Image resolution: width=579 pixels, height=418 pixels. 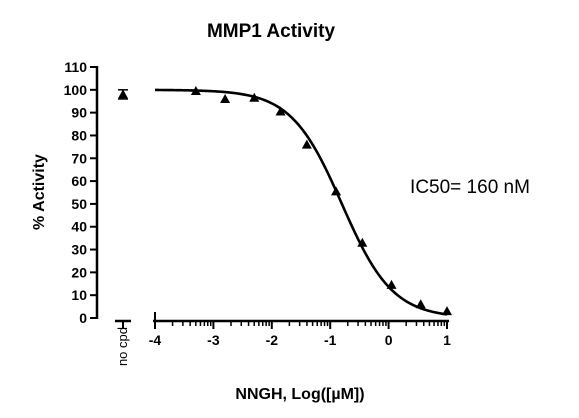 I want to click on x-axis-label: NNGH, Log([µM]), so click(x=299, y=394).